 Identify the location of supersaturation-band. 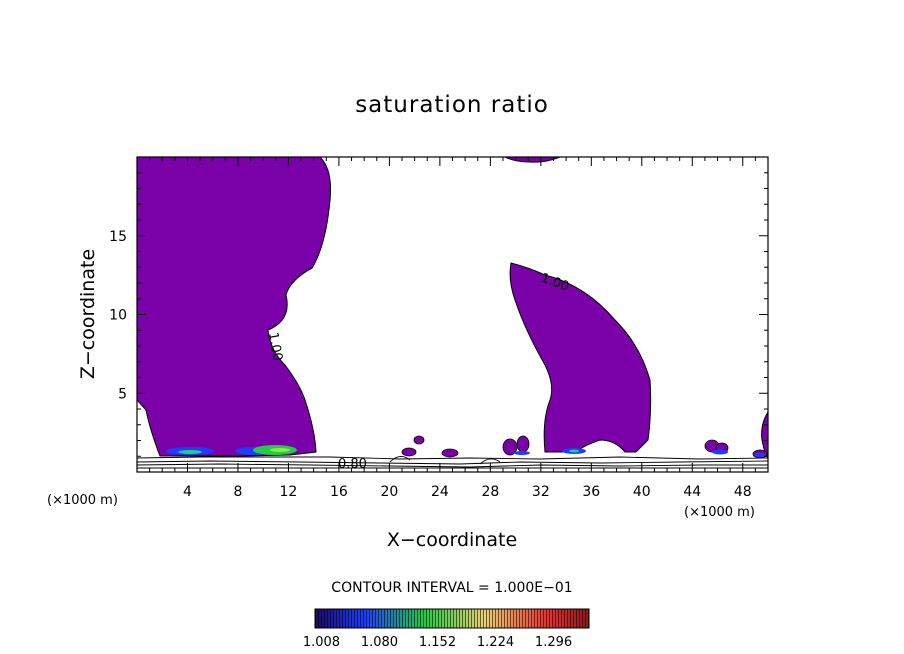
(466, 451).